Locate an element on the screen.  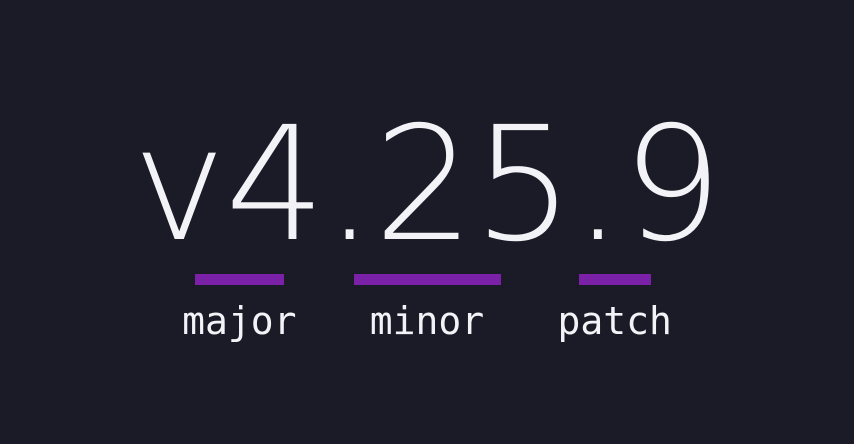
semver-segment-legend: major minor patch is located at coordinates (427, 307).